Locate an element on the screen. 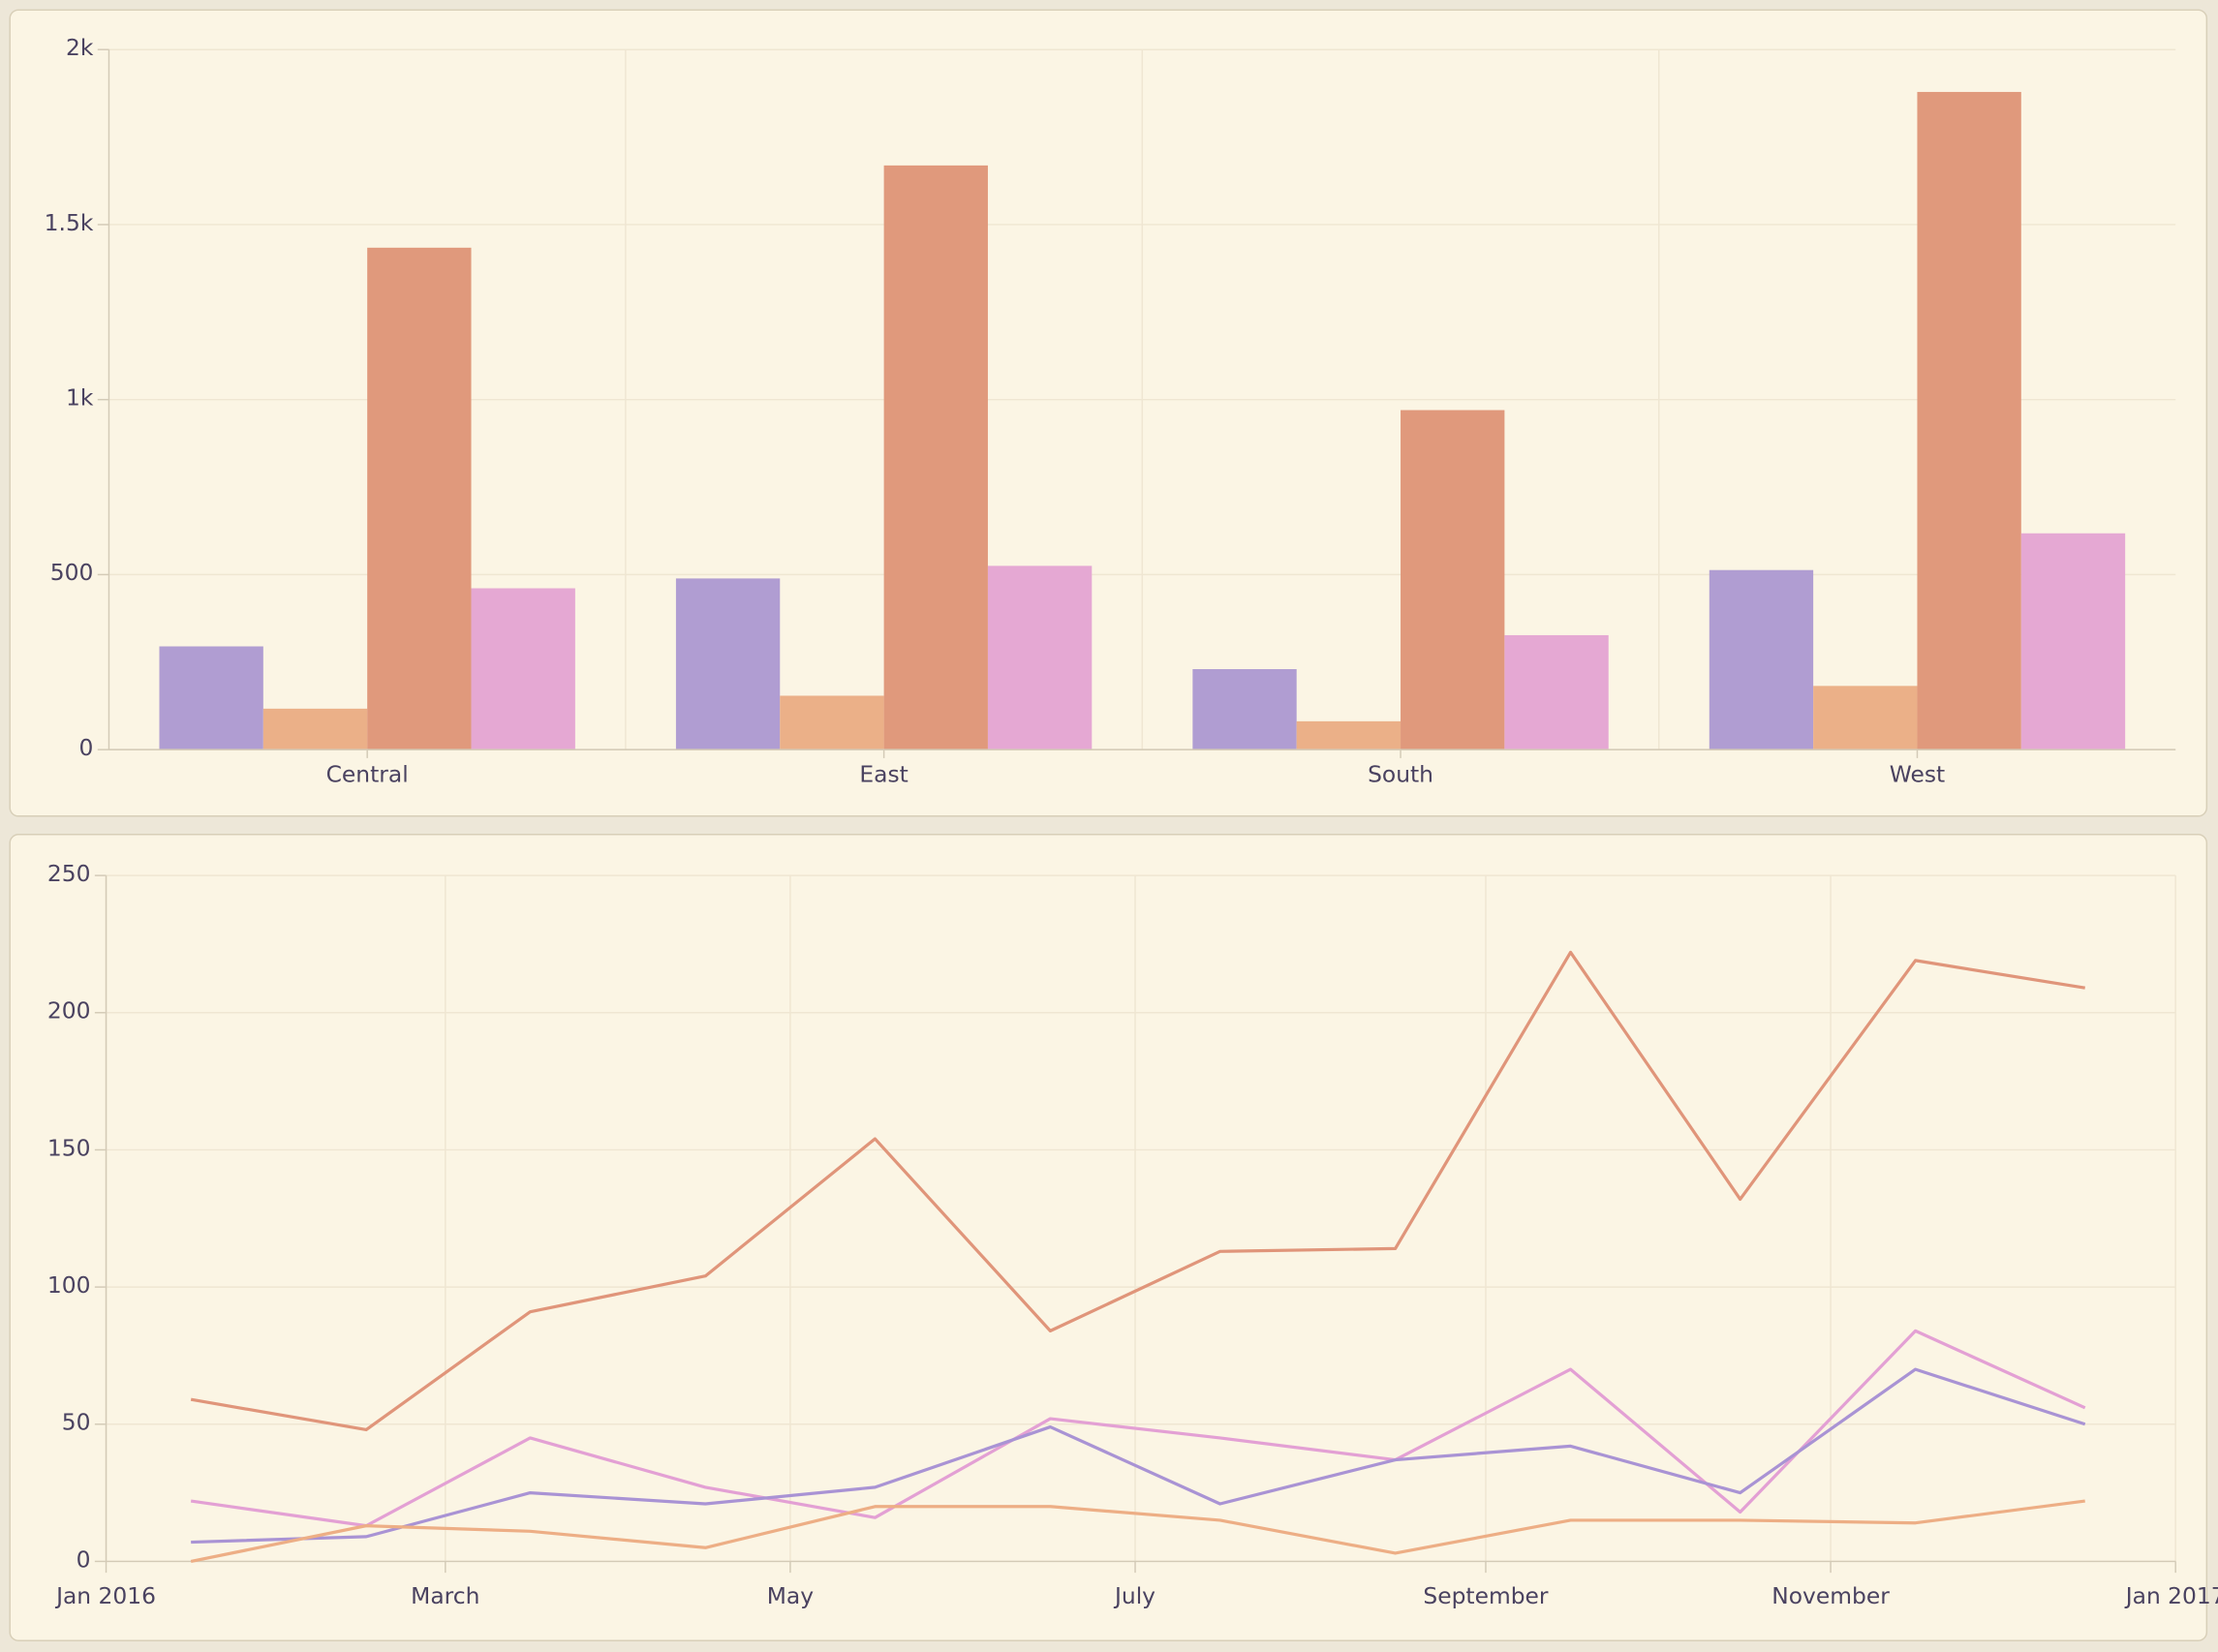 This screenshot has width=2218, height=1652. x-tick-label: South is located at coordinates (1400, 774).